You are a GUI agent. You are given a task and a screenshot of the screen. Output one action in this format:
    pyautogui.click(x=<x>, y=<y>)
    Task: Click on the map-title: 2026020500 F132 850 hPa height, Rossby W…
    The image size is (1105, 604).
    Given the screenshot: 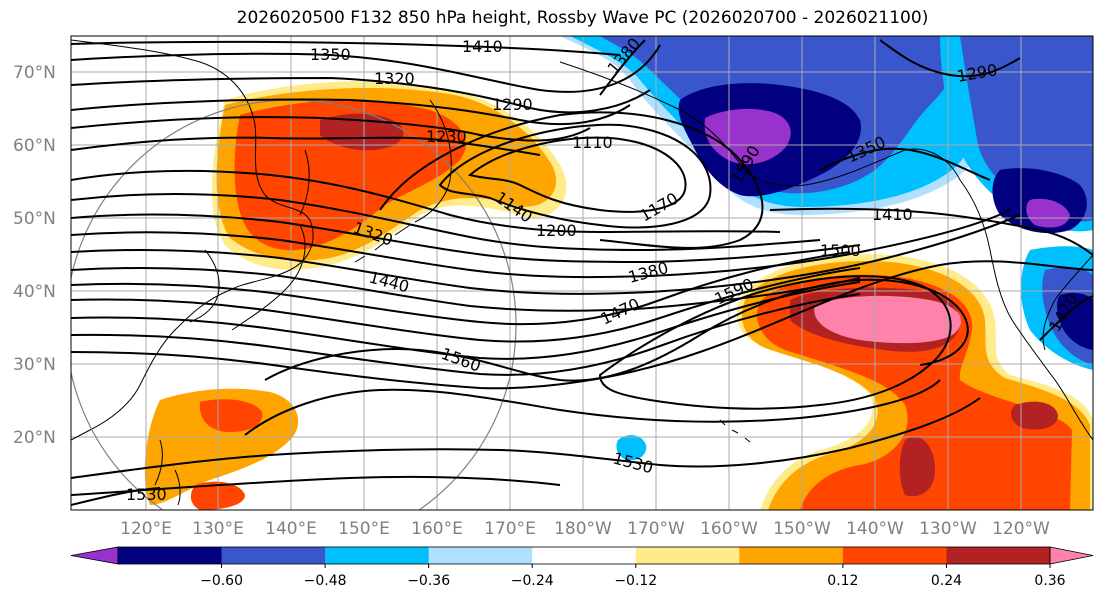 What is the action you would take?
    pyautogui.click(x=582, y=18)
    